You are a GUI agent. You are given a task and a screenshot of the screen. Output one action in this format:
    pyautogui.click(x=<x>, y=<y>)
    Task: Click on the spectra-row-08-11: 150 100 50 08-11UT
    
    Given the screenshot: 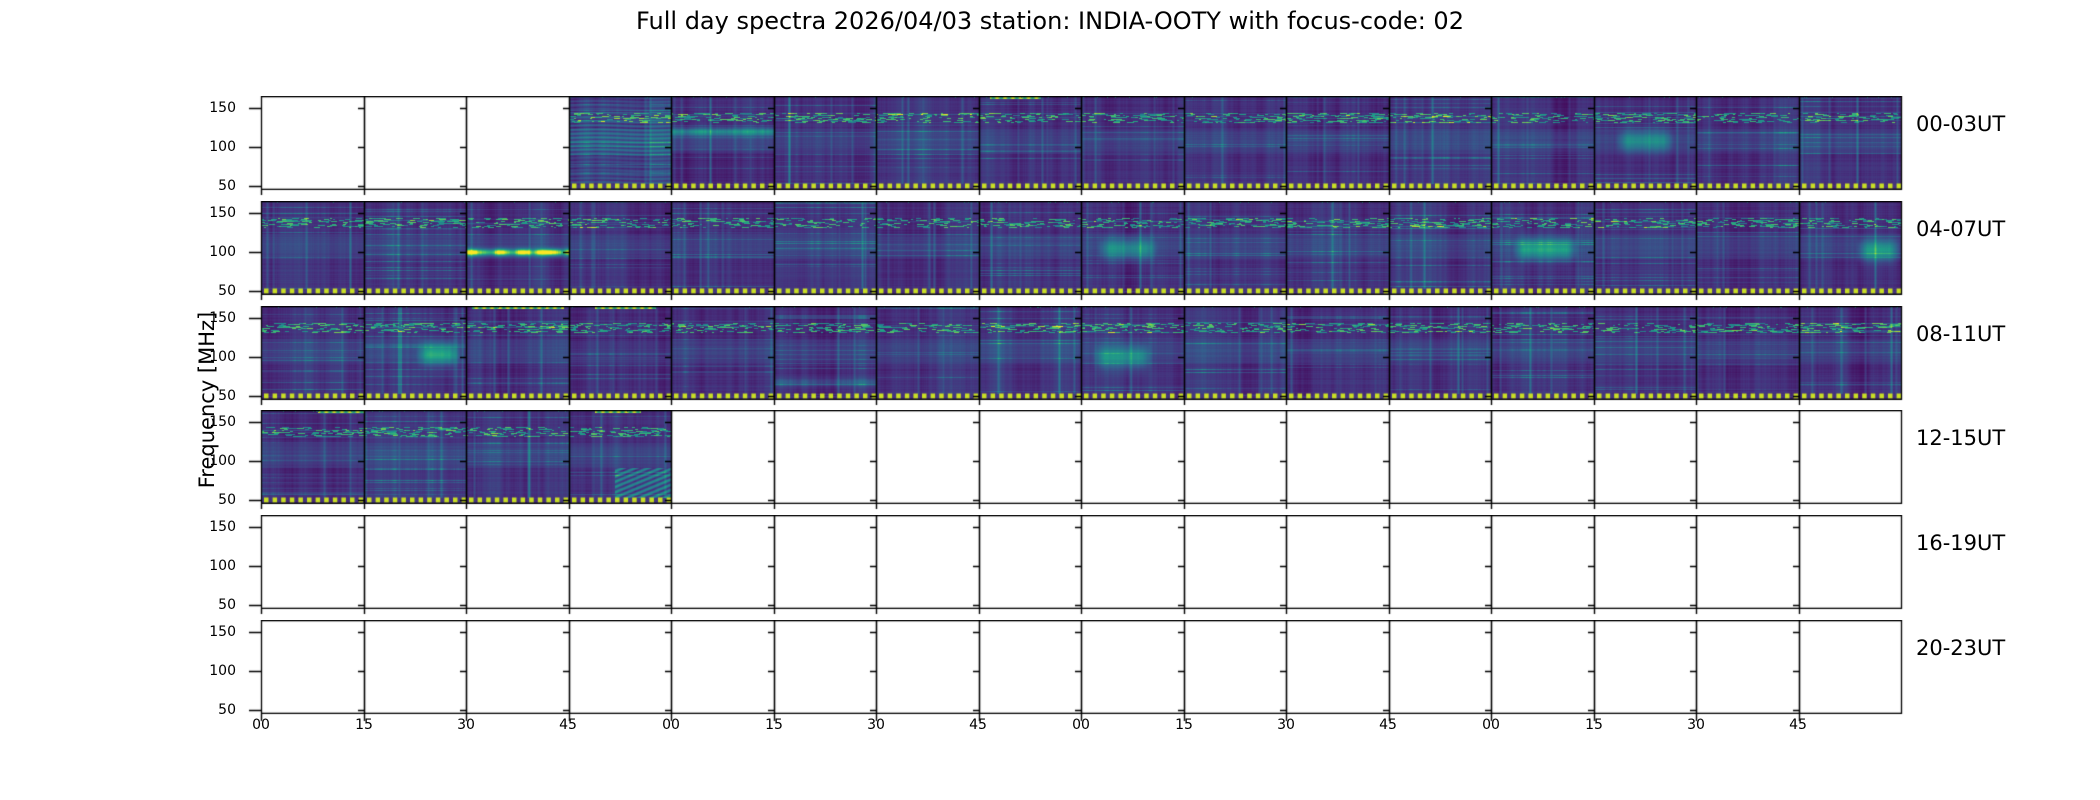 What is the action you would take?
    pyautogui.click(x=1107, y=357)
    